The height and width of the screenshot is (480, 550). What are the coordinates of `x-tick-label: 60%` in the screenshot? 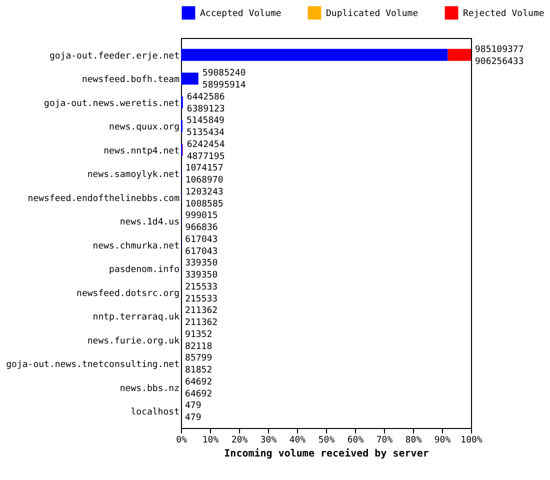 It's located at (355, 441).